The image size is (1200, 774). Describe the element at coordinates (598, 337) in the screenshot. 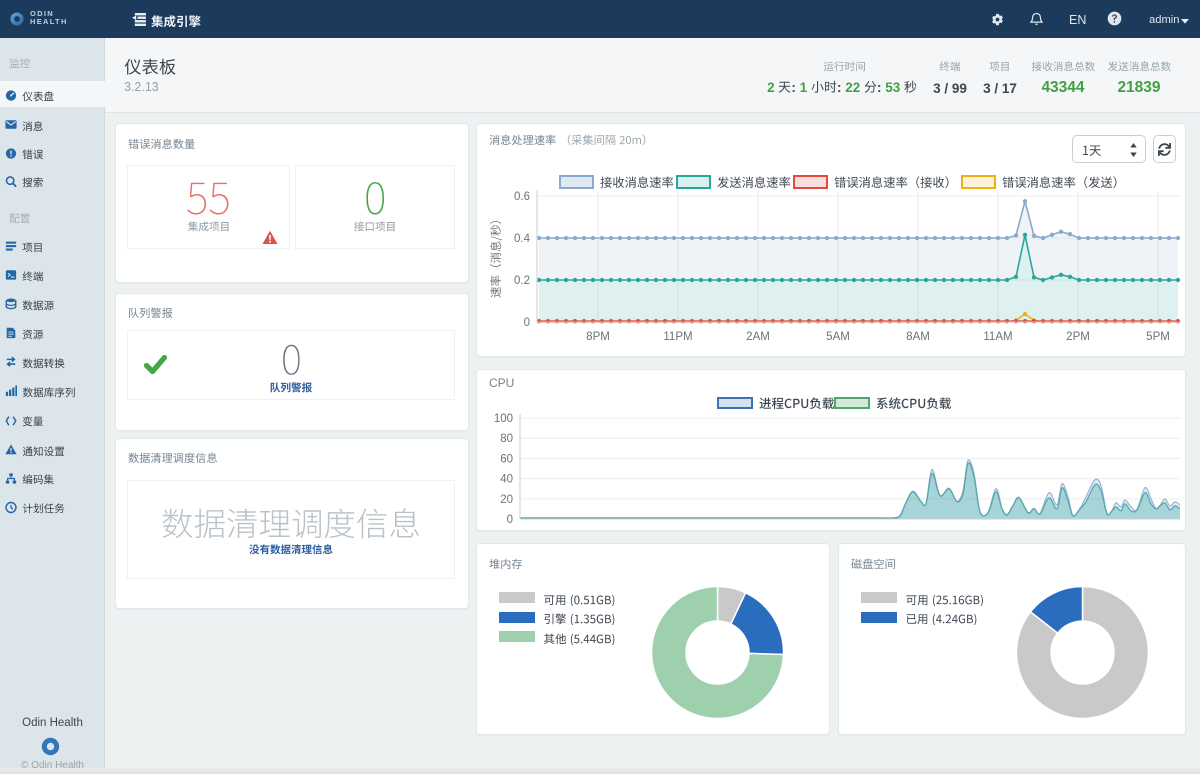

I see `svg-text: 8PM` at that location.